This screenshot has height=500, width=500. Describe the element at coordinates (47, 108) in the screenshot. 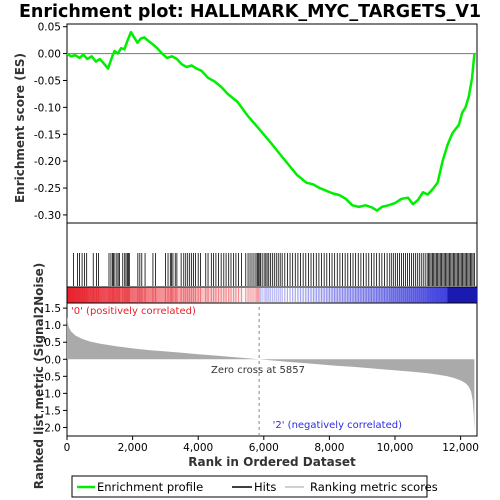

I see `es-y-tick-label: -0.10` at that location.